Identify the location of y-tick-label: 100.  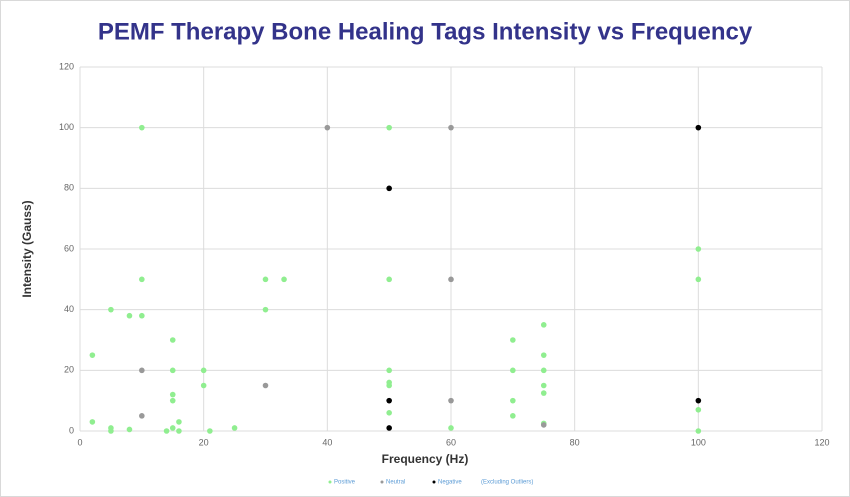
(66, 127).